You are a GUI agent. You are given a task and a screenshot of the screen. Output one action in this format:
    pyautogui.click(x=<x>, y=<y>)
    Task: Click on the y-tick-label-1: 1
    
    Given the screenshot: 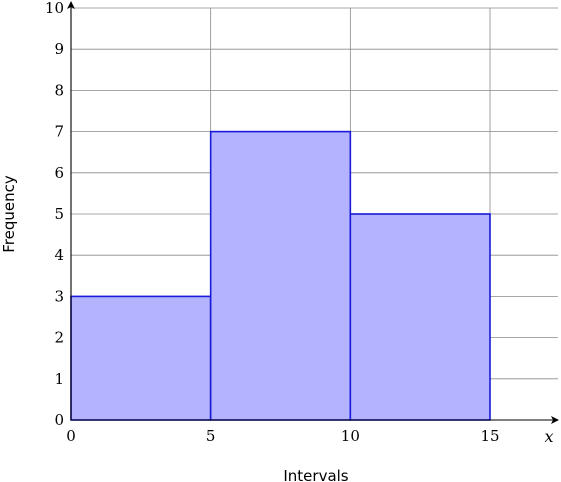 What is the action you would take?
    pyautogui.click(x=59, y=379)
    